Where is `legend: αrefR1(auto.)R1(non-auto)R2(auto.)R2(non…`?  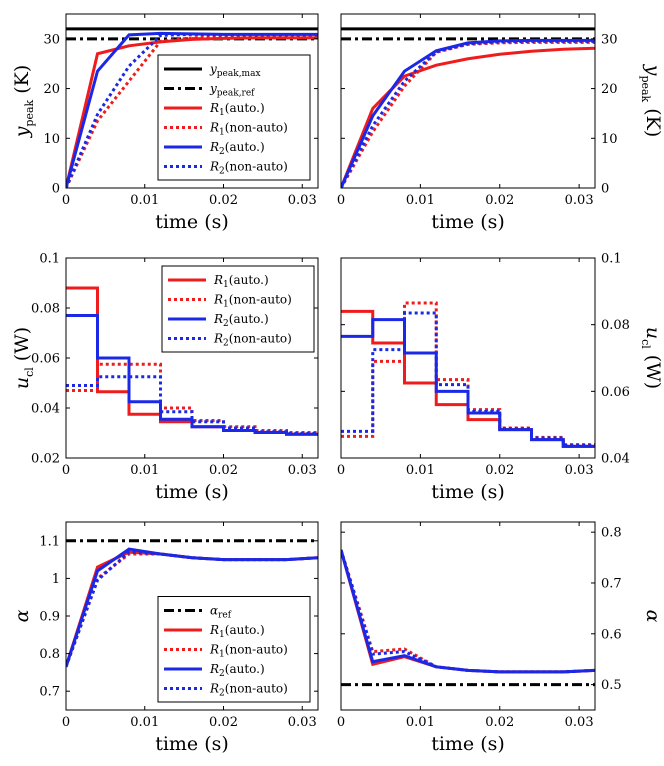 legend: αrefR1(auto.)R1(non-auto)R2(auto.)R2(non… is located at coordinates (234, 649).